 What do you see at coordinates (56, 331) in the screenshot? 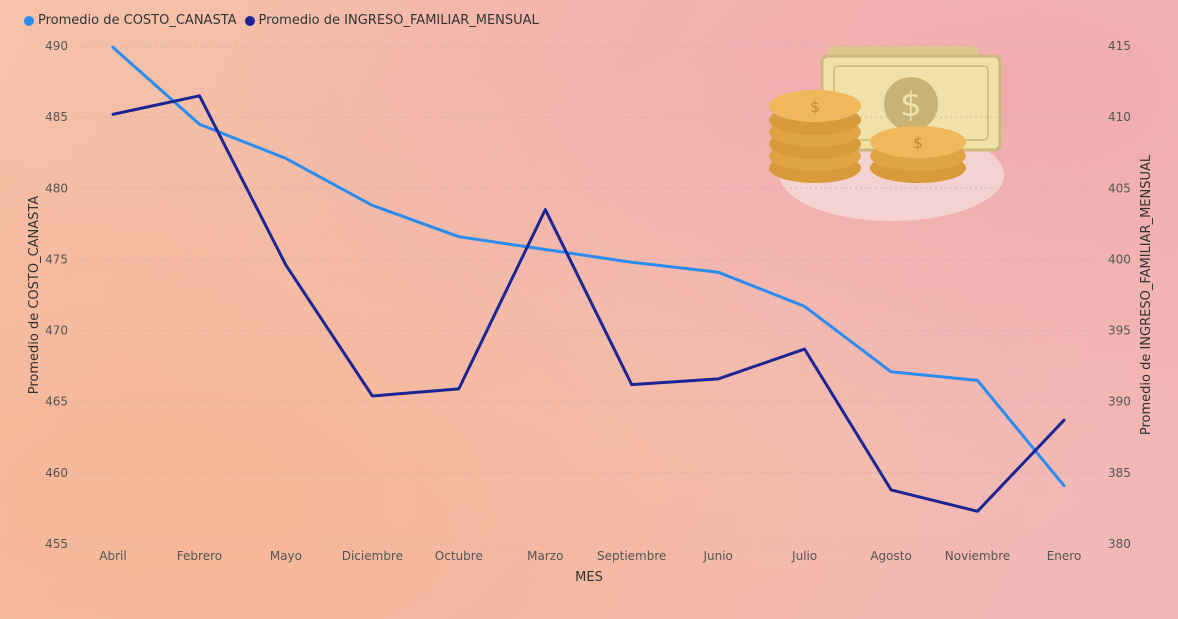
I see `y-tick-label: 470` at bounding box center [56, 331].